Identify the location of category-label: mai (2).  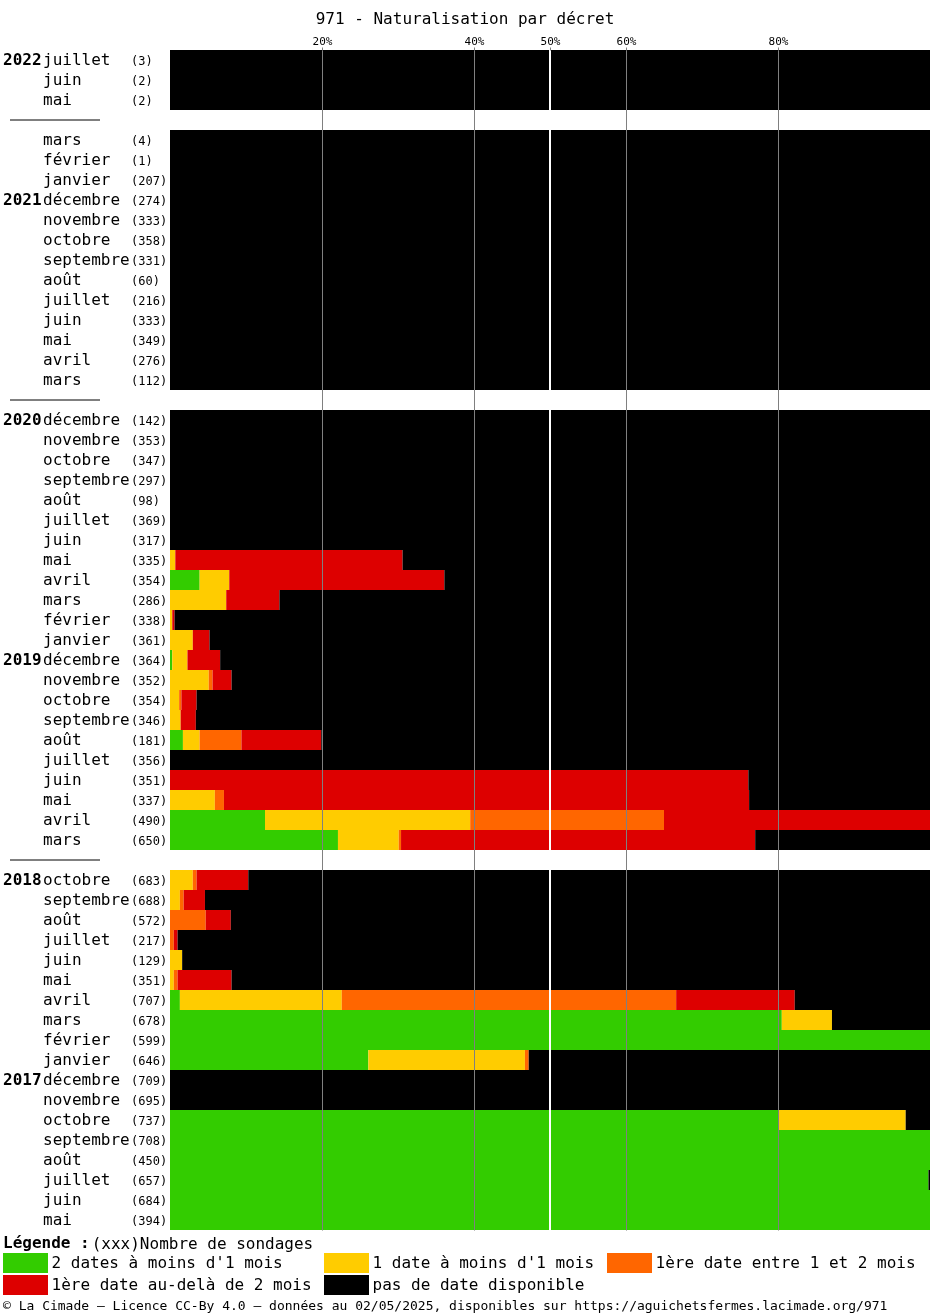
(98, 99).